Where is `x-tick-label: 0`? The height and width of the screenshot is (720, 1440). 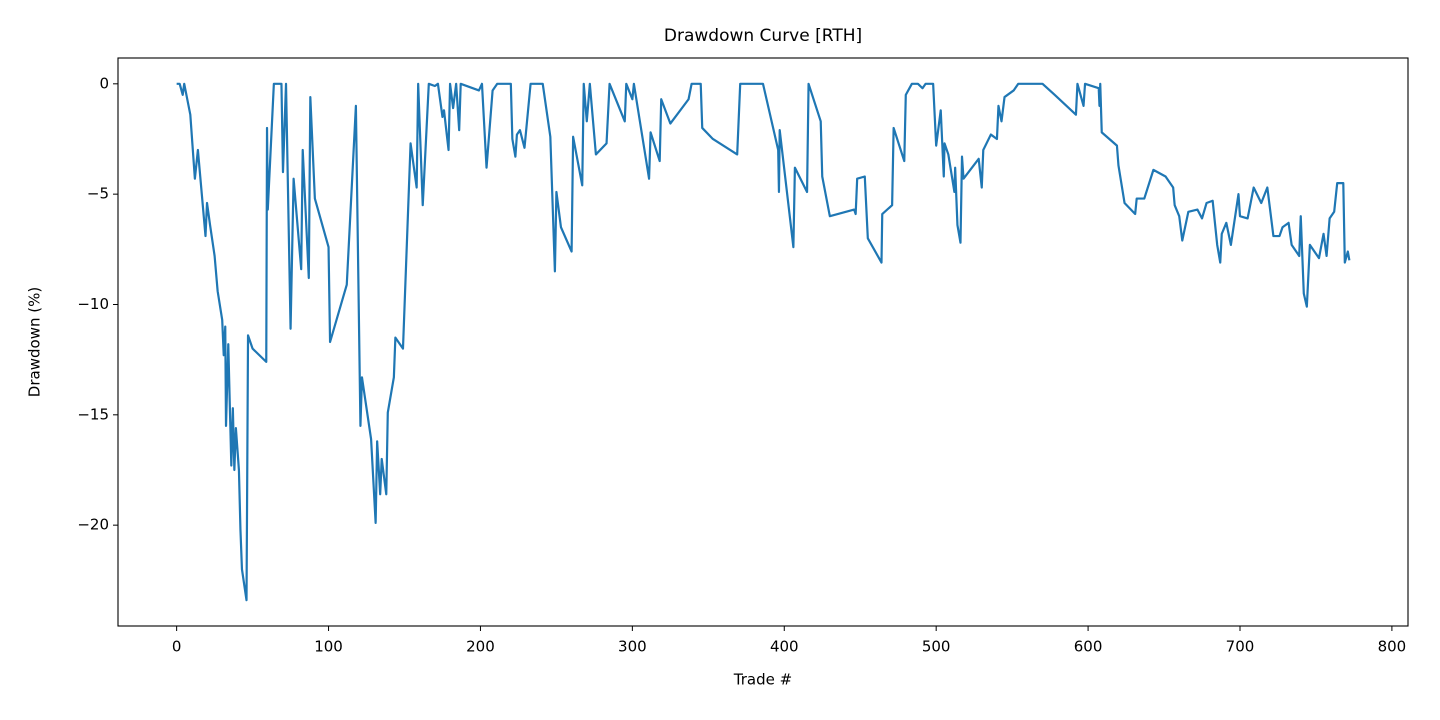 x-tick-label: 0 is located at coordinates (177, 647).